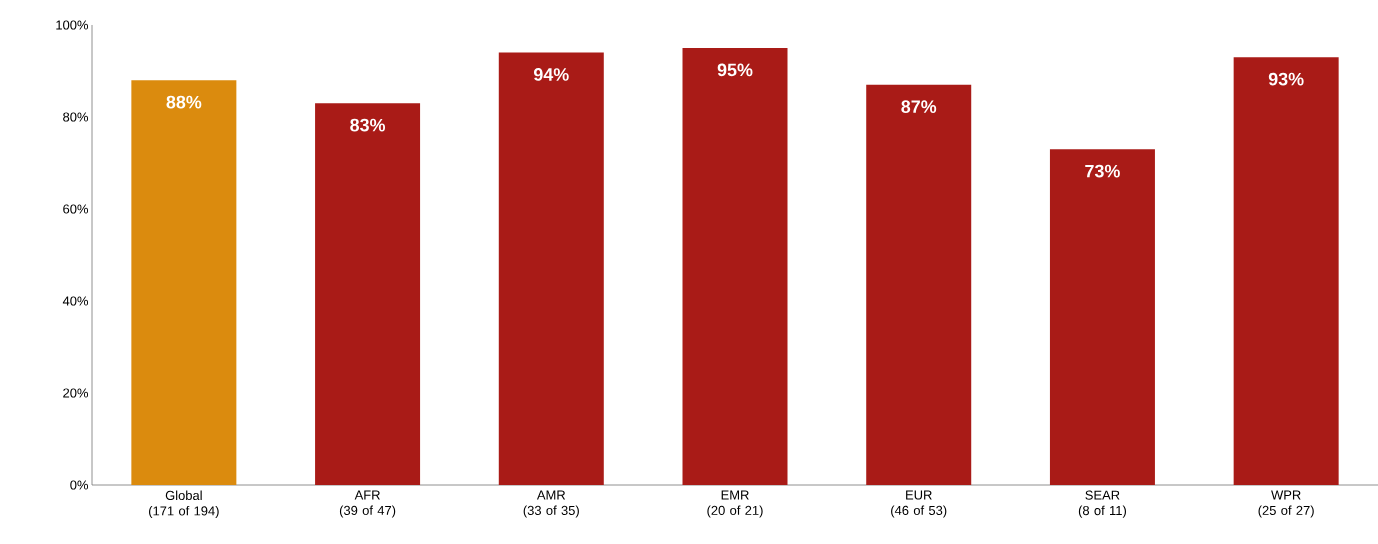  Describe the element at coordinates (919, 107) in the screenshot. I see `data-label: 87%` at that location.